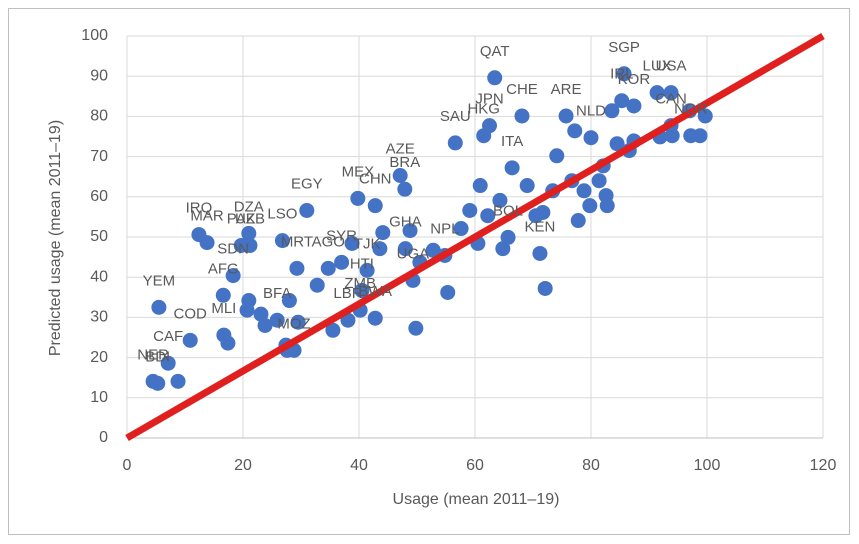 The height and width of the screenshot is (544, 859). What do you see at coordinates (495, 51) in the screenshot?
I see `point-label: QAT` at bounding box center [495, 51].